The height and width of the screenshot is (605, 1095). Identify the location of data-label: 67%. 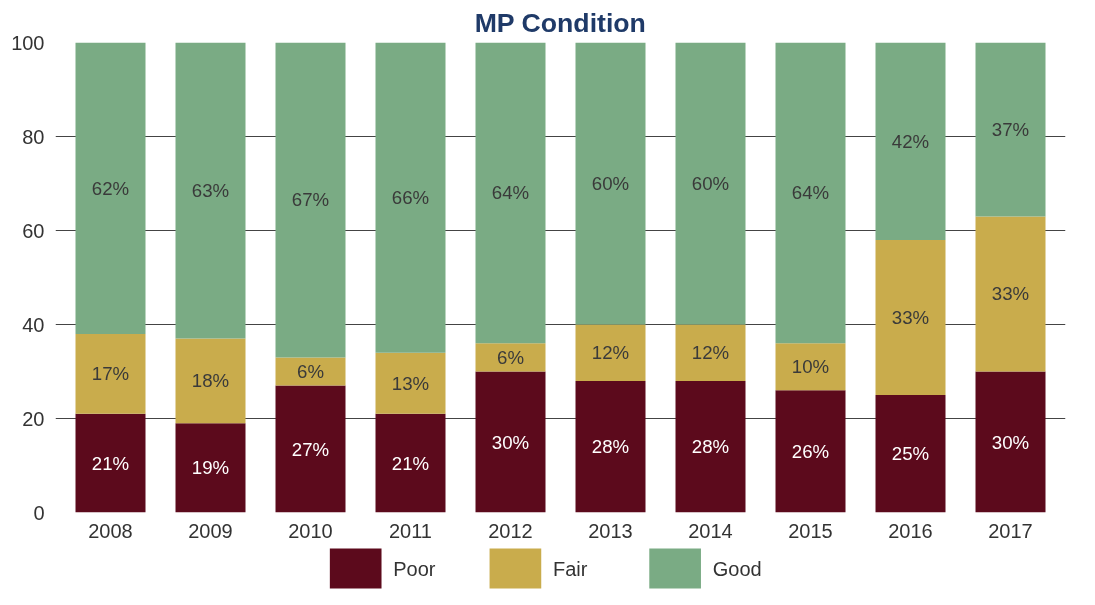
(310, 200).